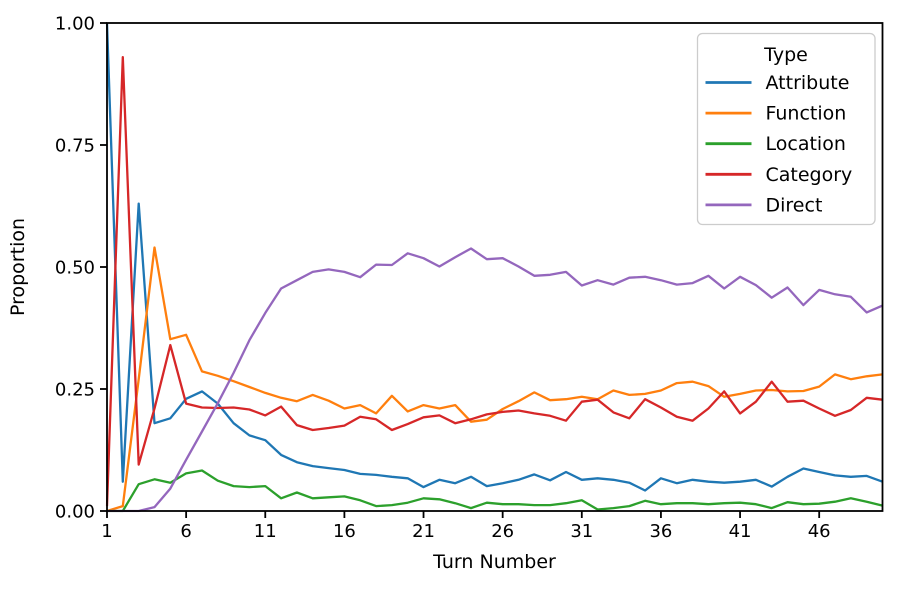  What do you see at coordinates (794, 205) in the screenshot?
I see `legend-label: Direct` at bounding box center [794, 205].